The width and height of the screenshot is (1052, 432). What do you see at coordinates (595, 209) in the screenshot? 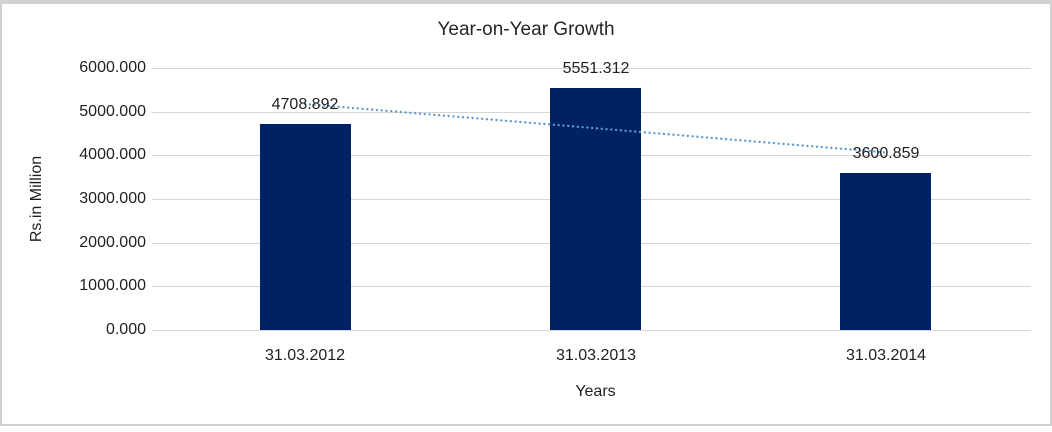
I see `bar-31.03.2013` at bounding box center [595, 209].